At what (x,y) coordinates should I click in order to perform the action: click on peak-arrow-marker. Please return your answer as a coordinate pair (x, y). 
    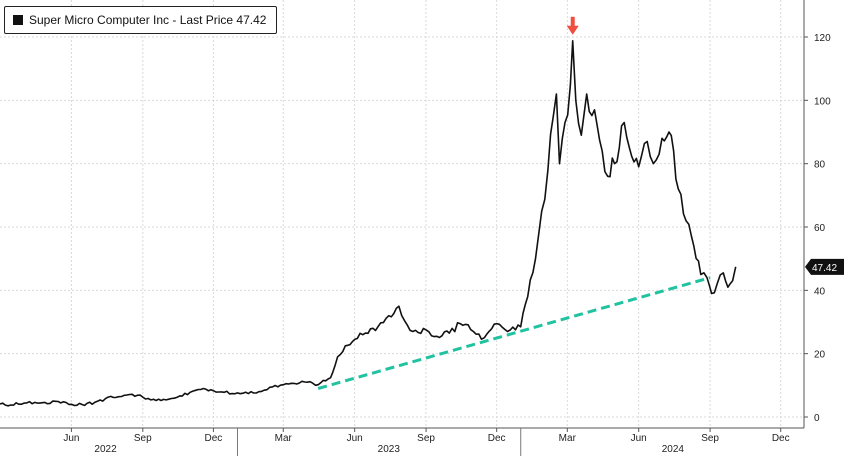
    Looking at the image, I should click on (572, 25).